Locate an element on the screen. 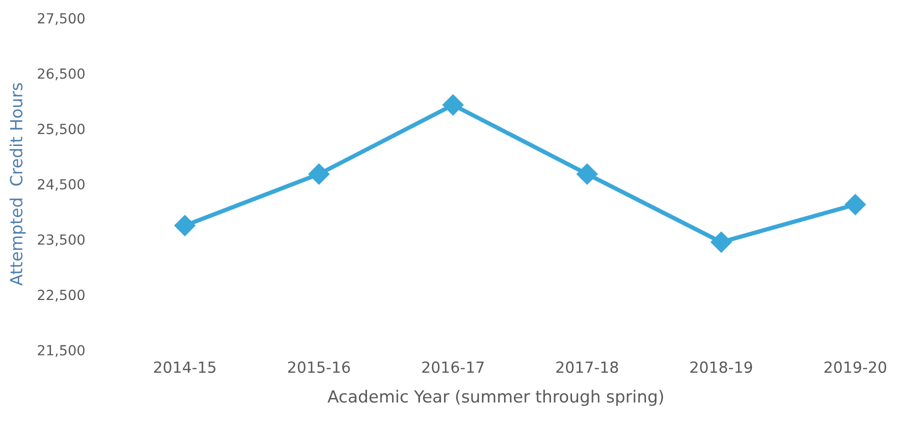 Image resolution: width=910 pixels, height=430 pixels. x-tick-label: 2016-17 is located at coordinates (453, 367).